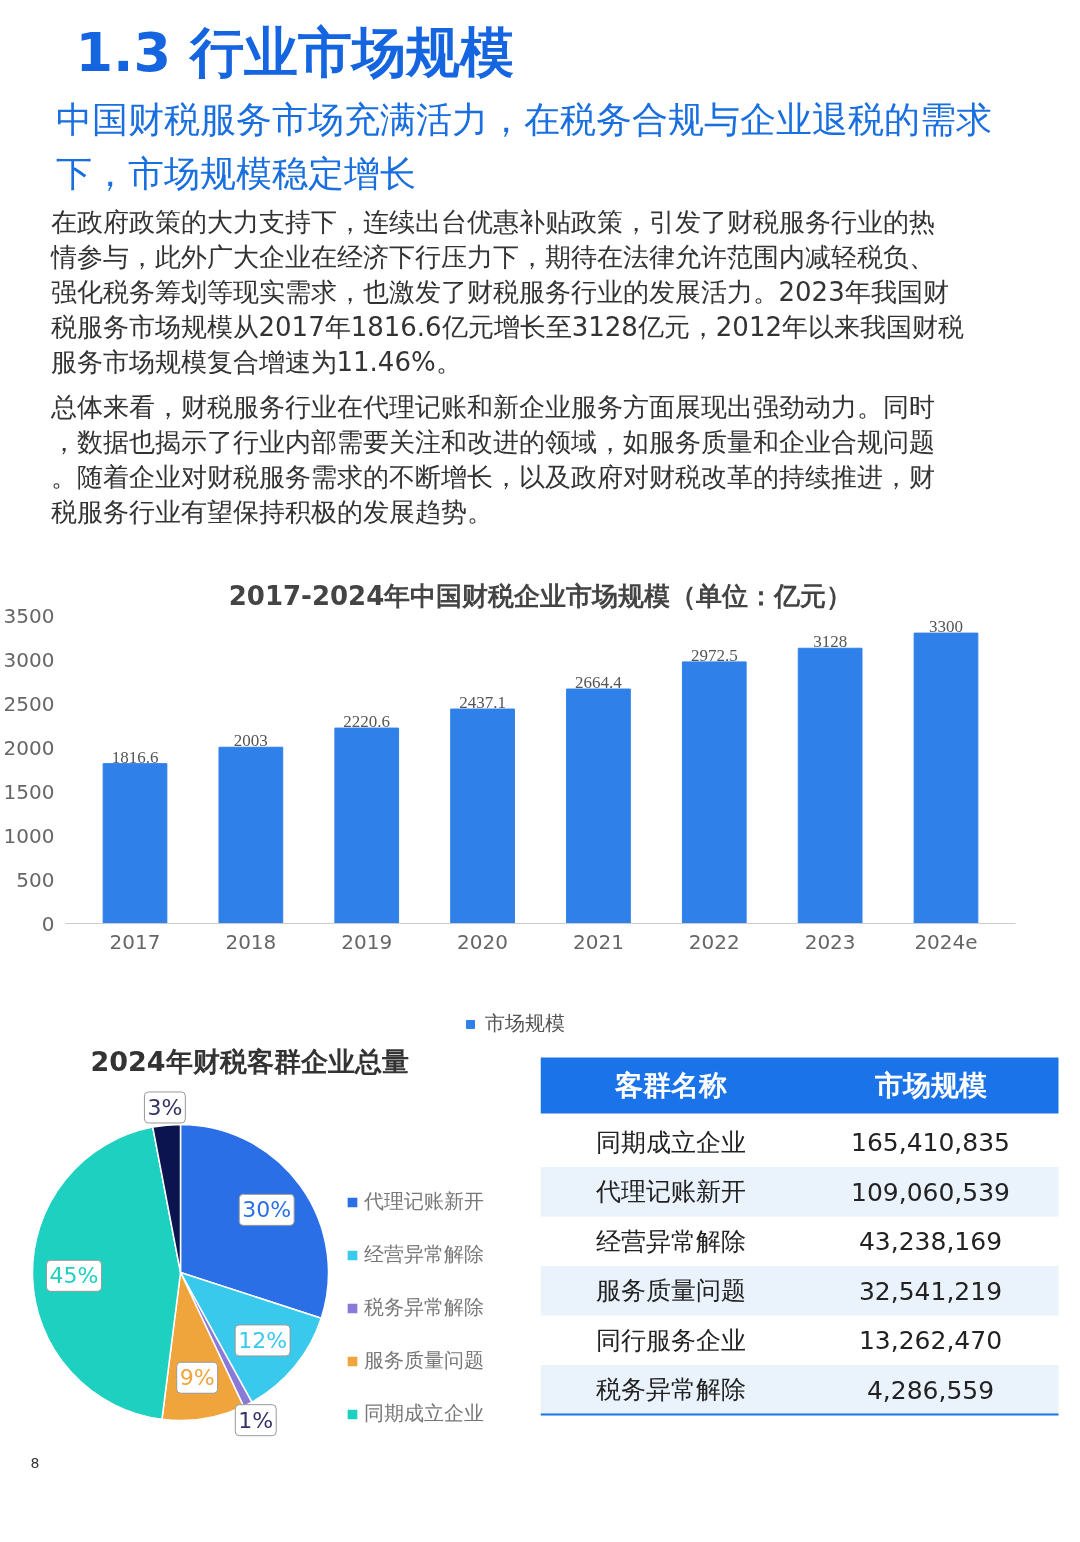  Describe the element at coordinates (598, 941) in the screenshot. I see `x-tick-label: 2021` at that location.